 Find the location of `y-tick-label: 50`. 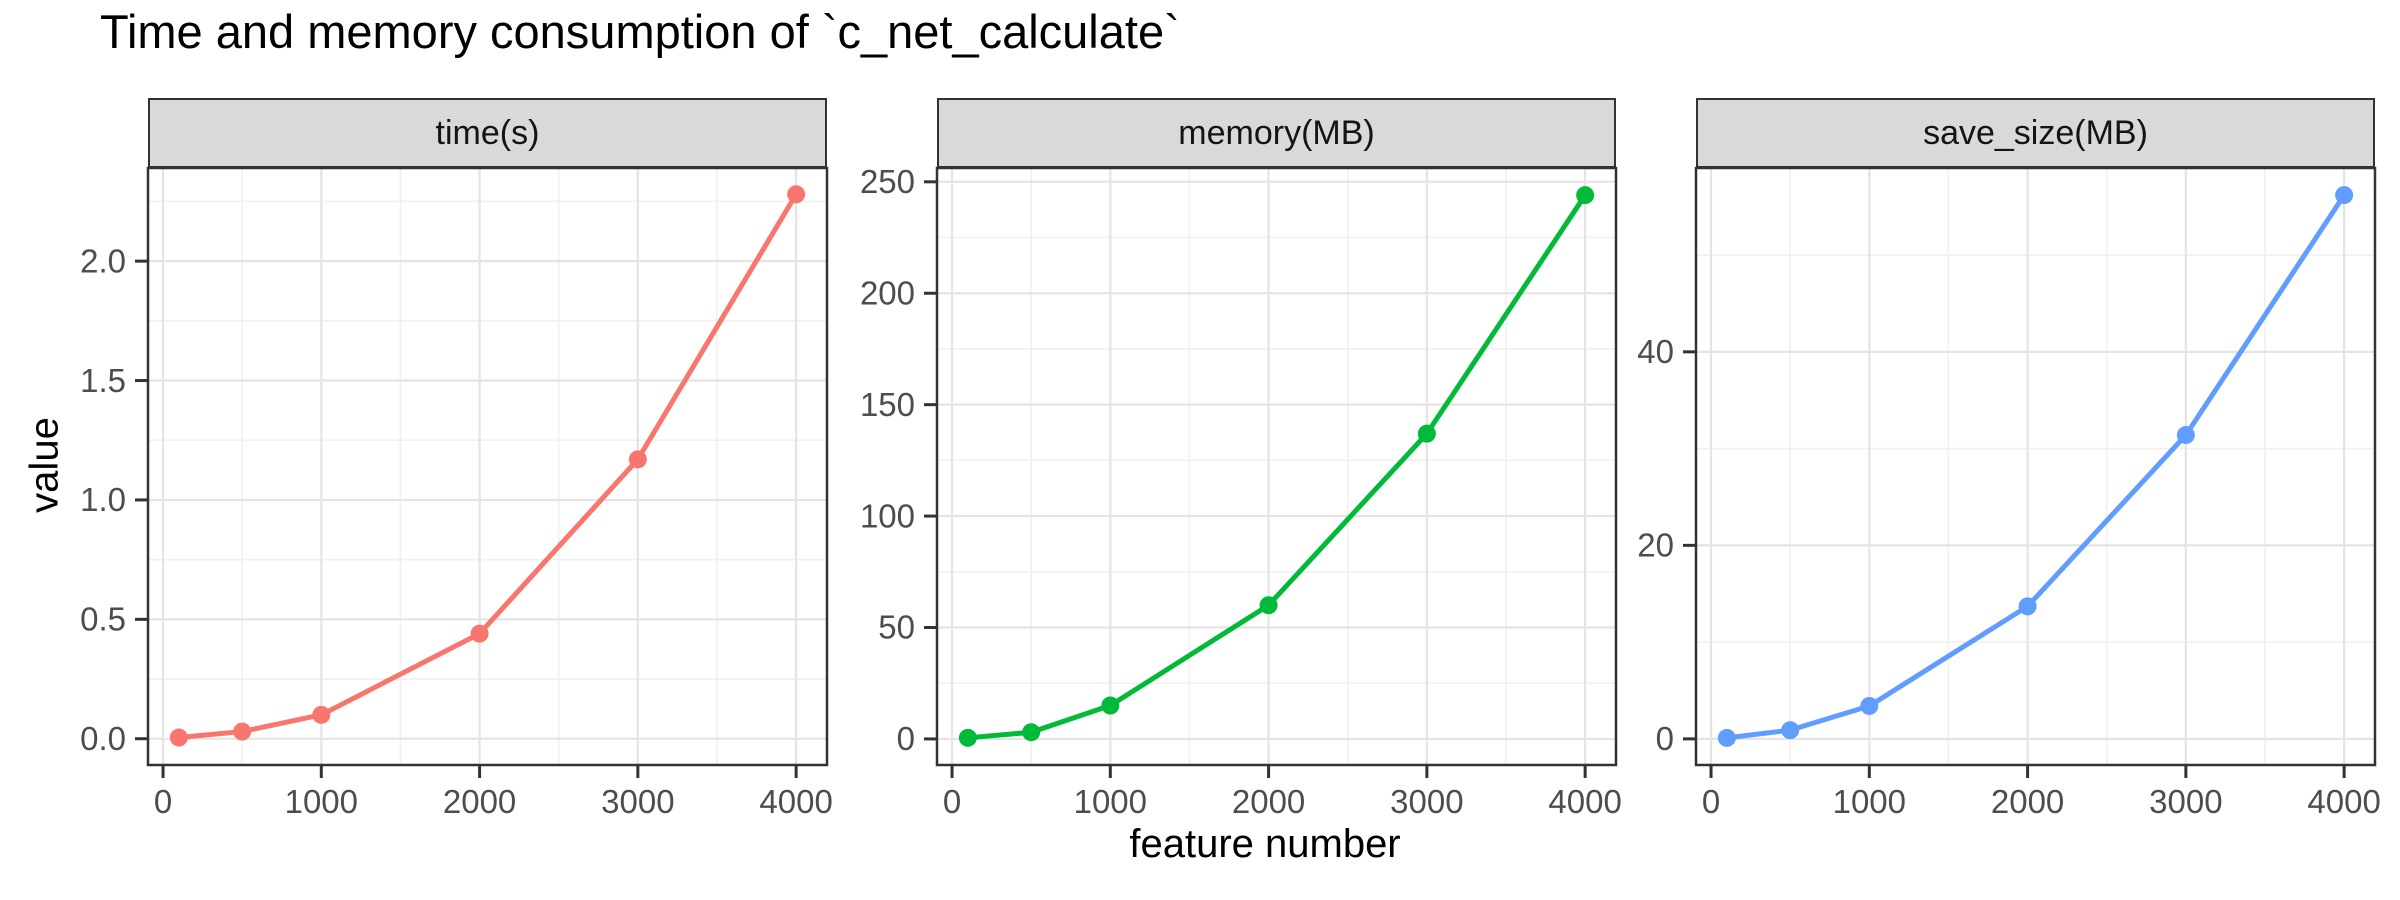

y-tick-label: 50 is located at coordinates (896, 627).